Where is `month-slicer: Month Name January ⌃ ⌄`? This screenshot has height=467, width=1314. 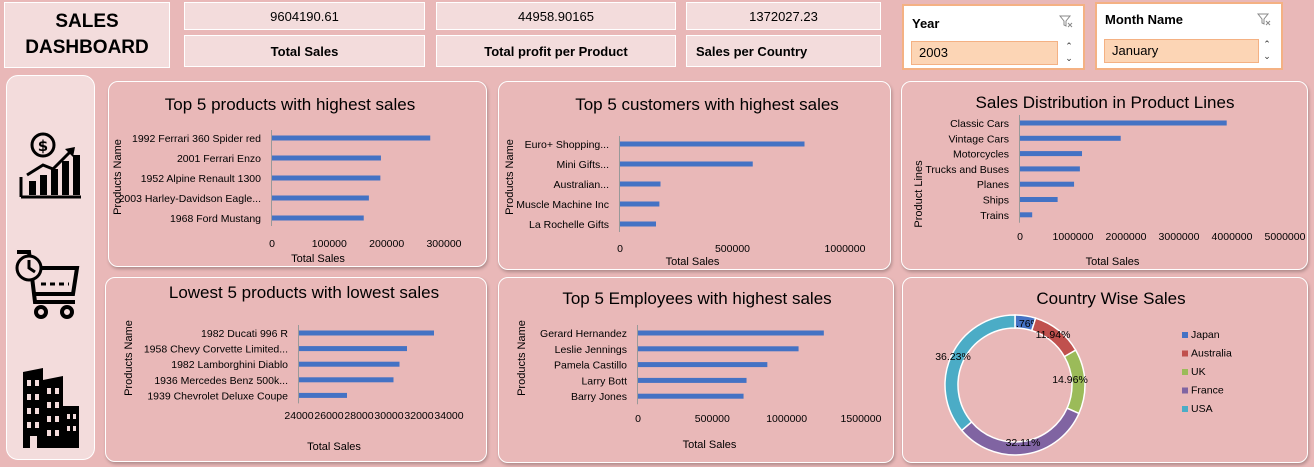
month-slicer: Month Name January ⌃ ⌄ is located at coordinates (1189, 36).